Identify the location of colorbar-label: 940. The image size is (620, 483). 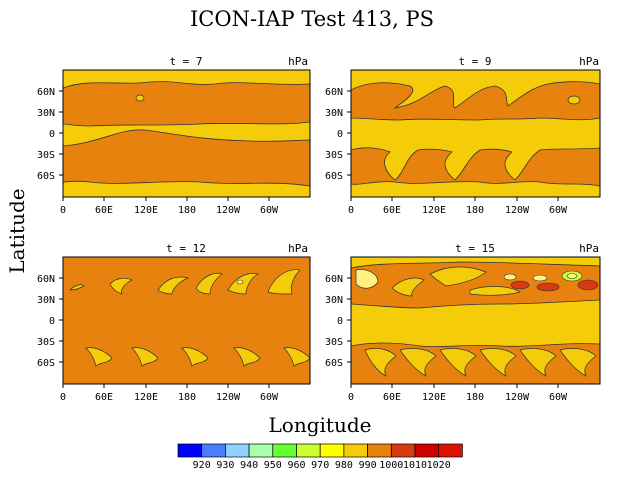
(249, 465).